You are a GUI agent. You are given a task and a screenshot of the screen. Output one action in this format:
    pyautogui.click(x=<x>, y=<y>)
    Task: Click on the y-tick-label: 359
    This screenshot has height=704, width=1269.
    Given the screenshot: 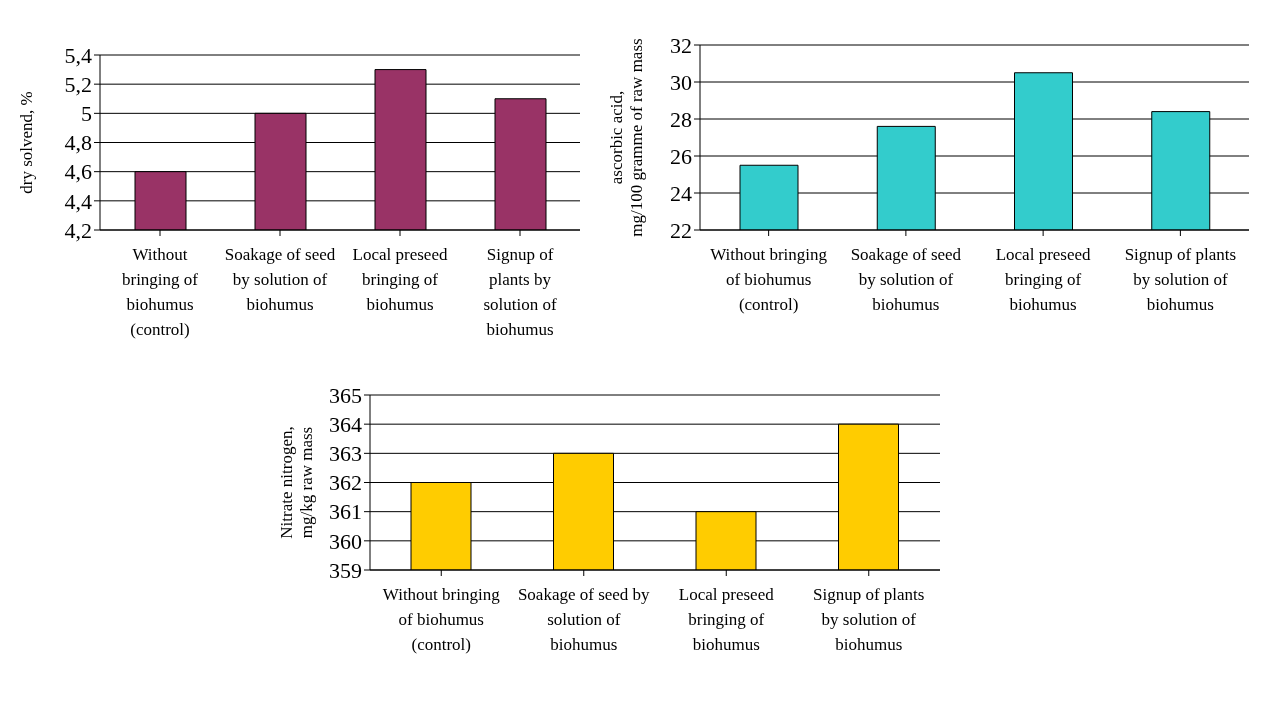 What is the action you would take?
    pyautogui.click(x=345, y=570)
    